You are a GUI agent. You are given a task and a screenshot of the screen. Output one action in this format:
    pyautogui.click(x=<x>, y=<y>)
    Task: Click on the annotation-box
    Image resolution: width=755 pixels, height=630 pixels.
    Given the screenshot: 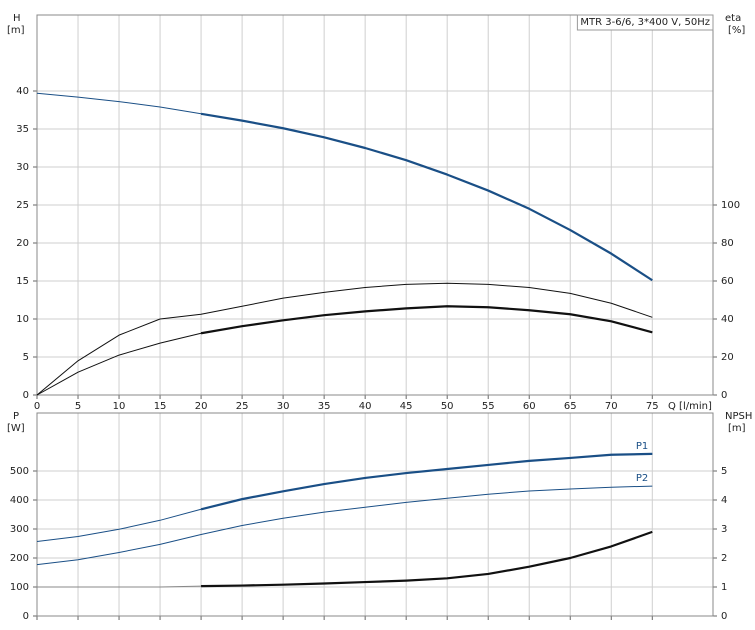 What is the action you would take?
    pyautogui.click(x=645, y=22)
    